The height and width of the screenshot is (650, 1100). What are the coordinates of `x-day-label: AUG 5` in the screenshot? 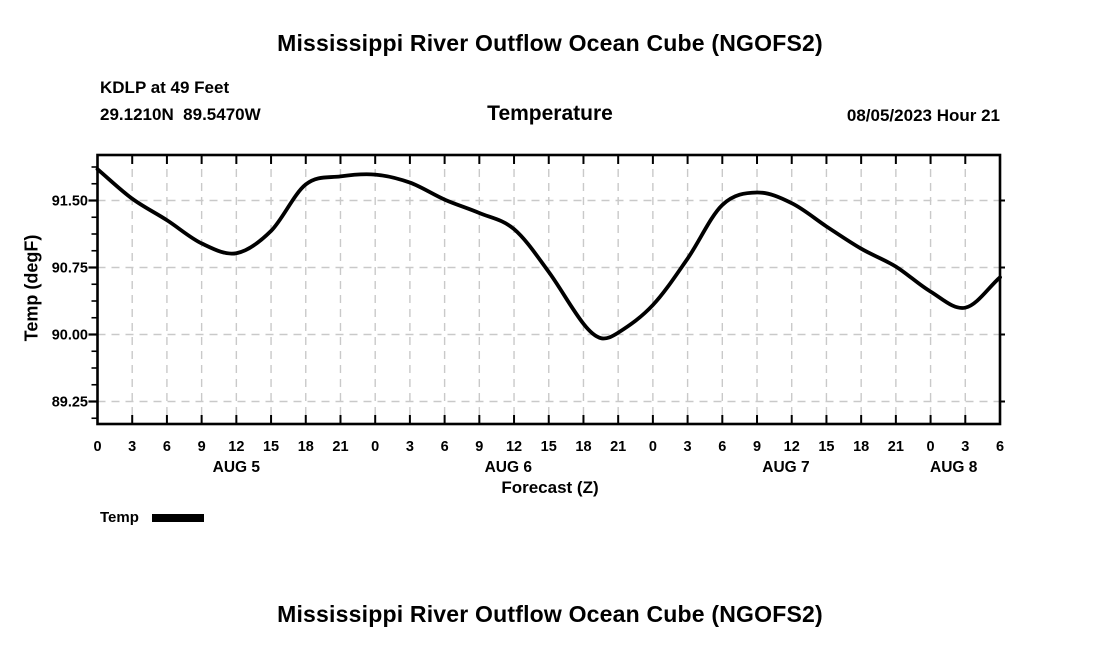 It's located at (237, 467).